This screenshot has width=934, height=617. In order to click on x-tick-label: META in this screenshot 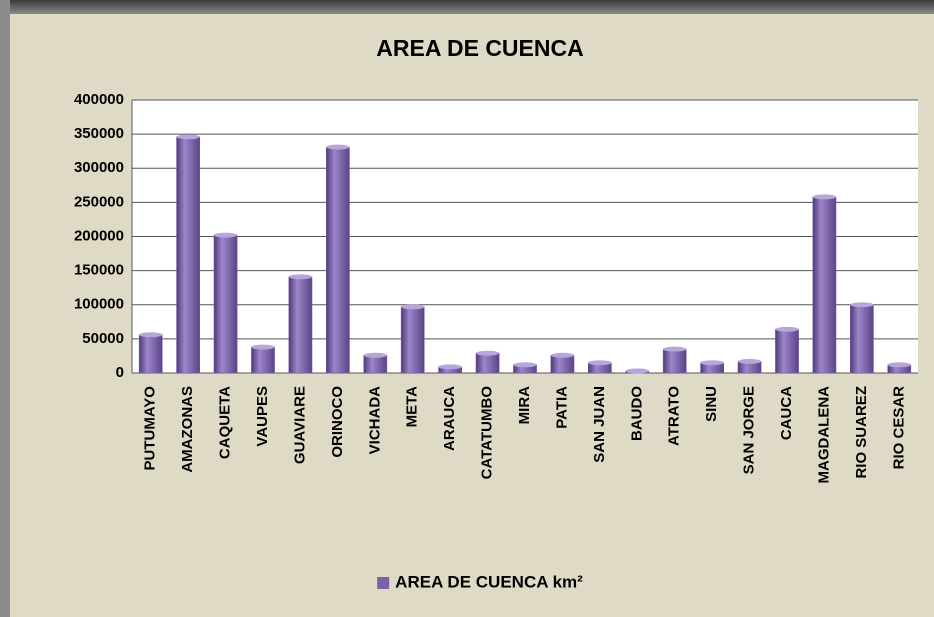, I will do `click(412, 407)`.